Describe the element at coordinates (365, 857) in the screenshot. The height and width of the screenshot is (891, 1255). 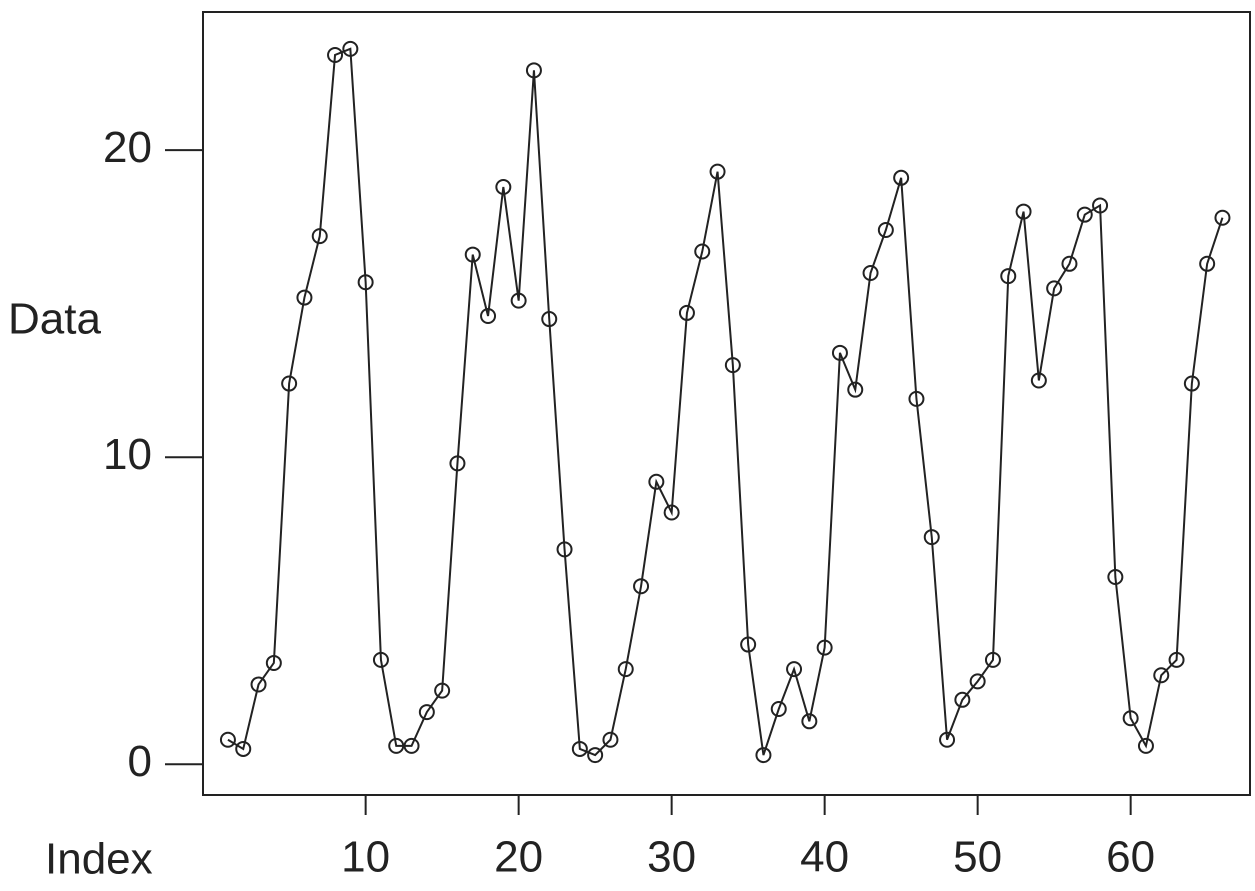
I see `x-tick-label: 10` at that location.